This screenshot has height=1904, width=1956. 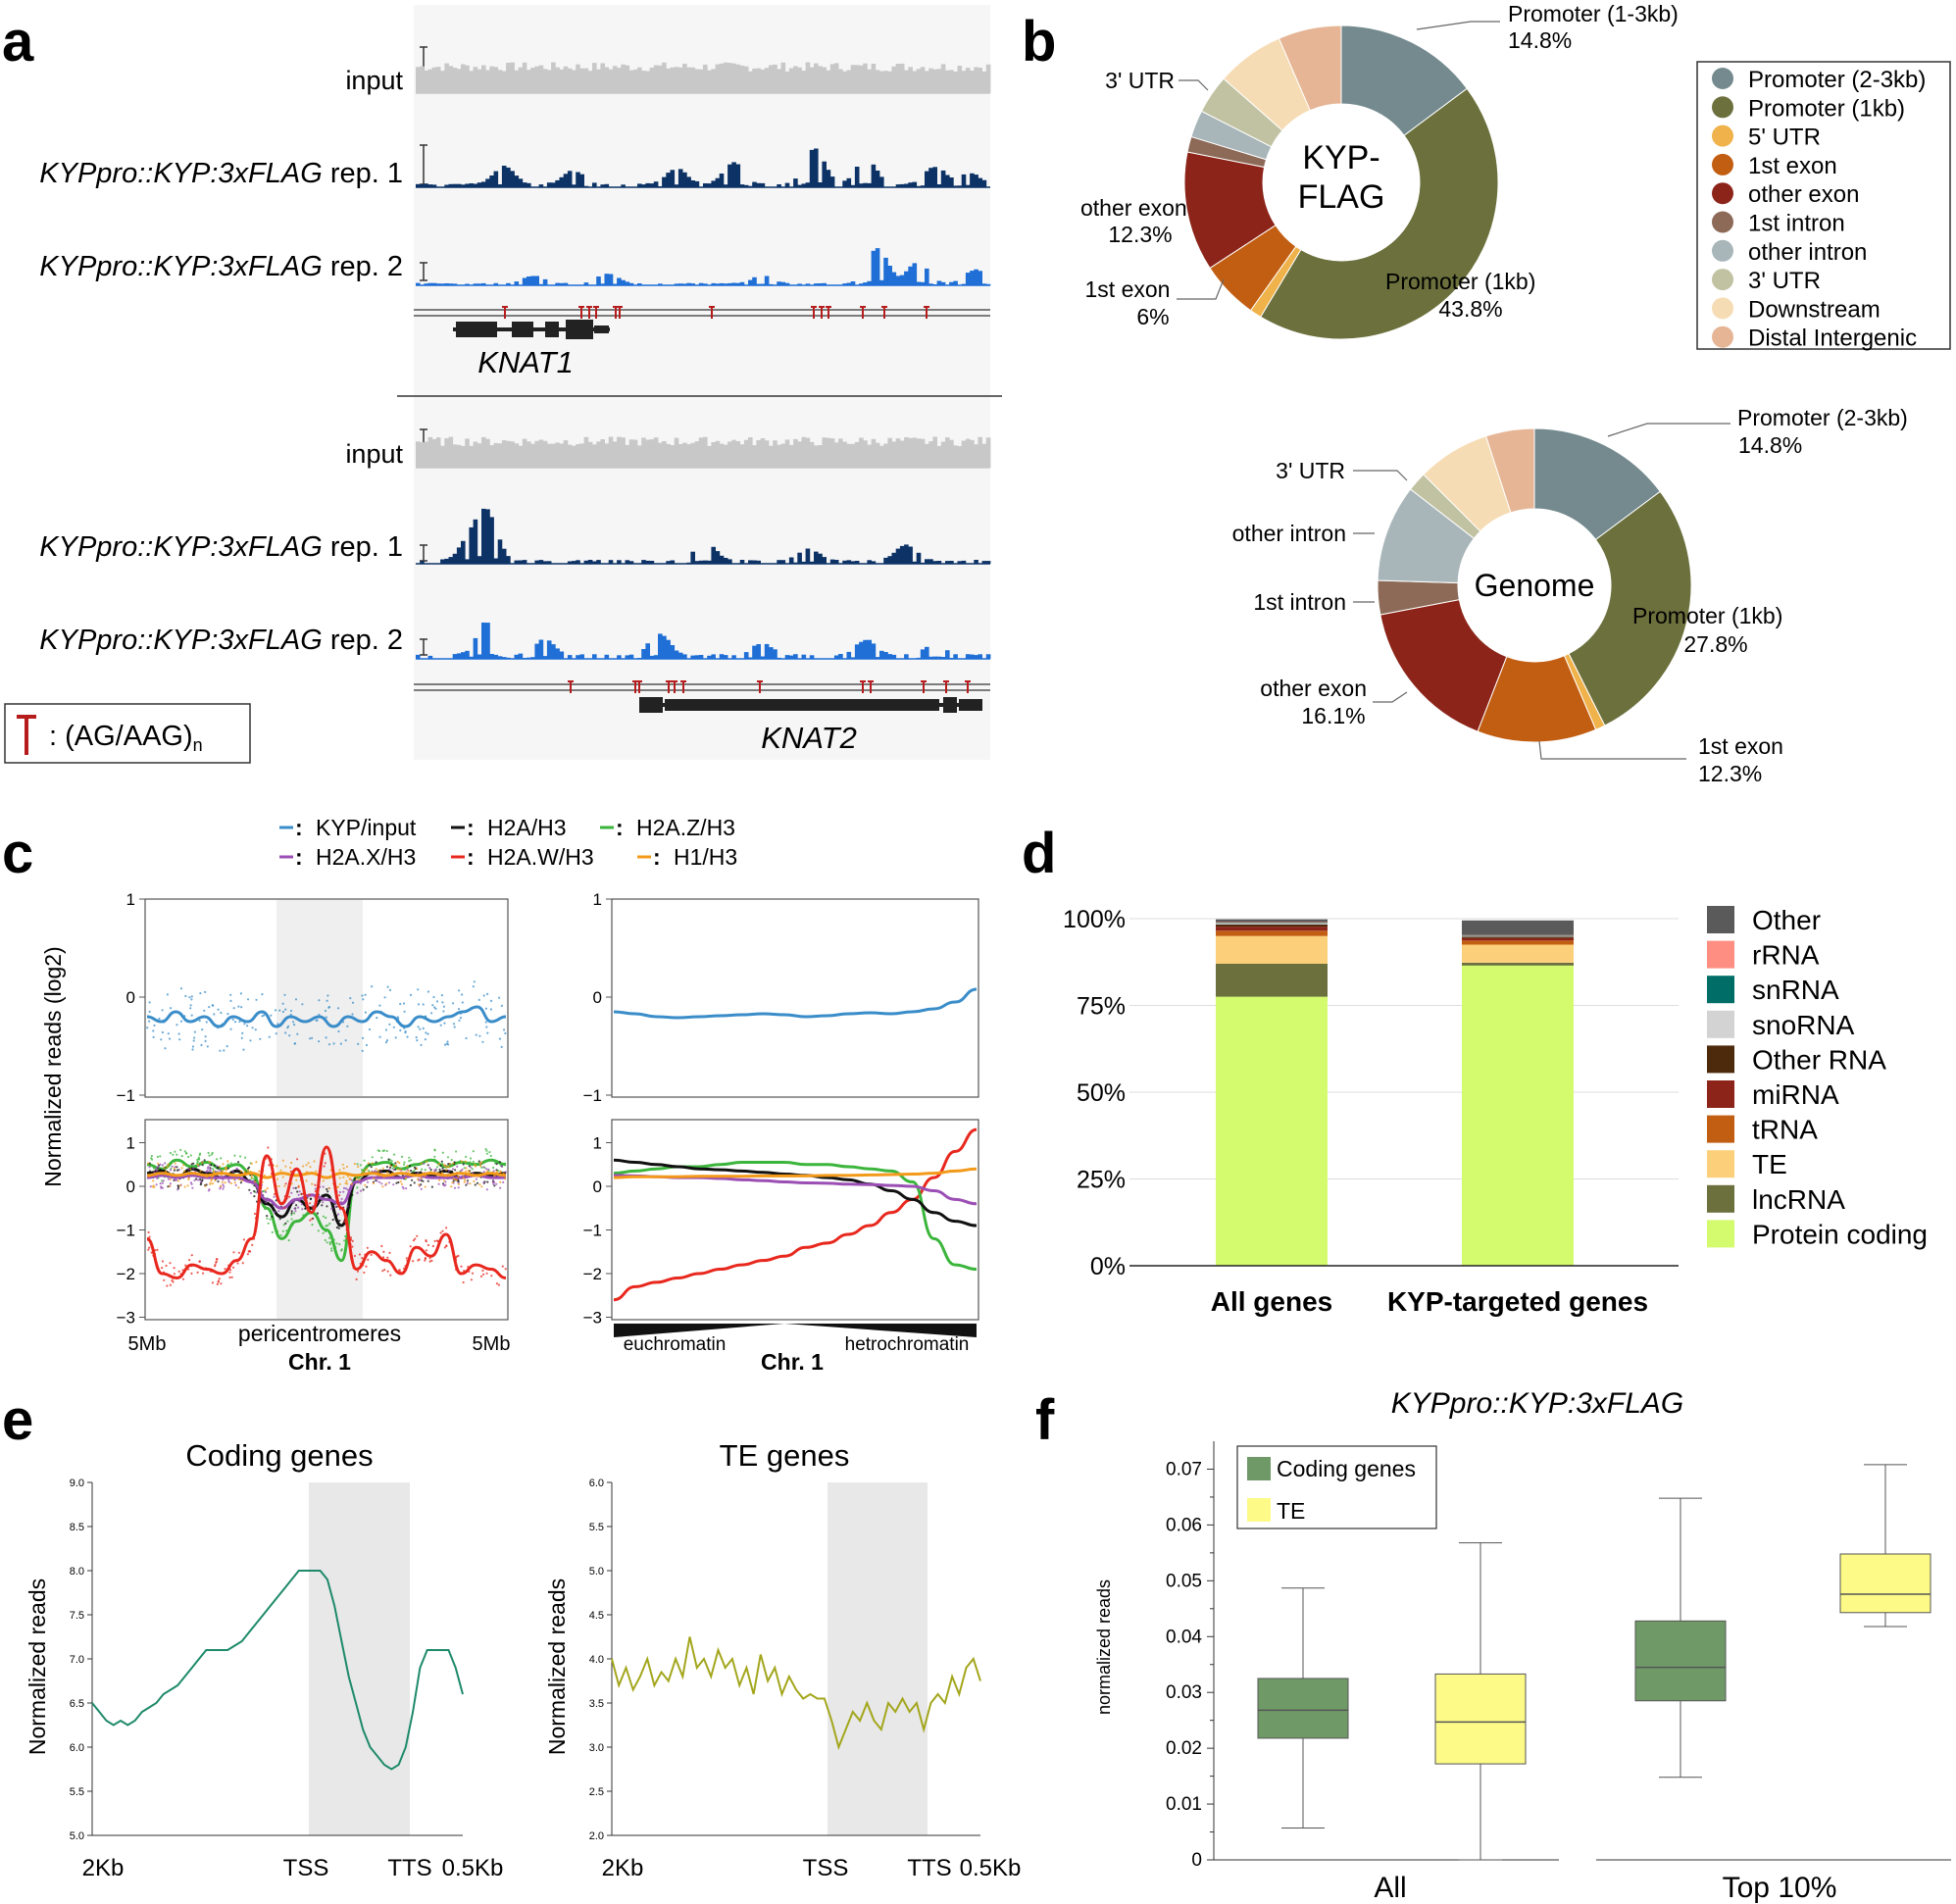 I want to click on pie-legend-swatch, so click(x=1722, y=78).